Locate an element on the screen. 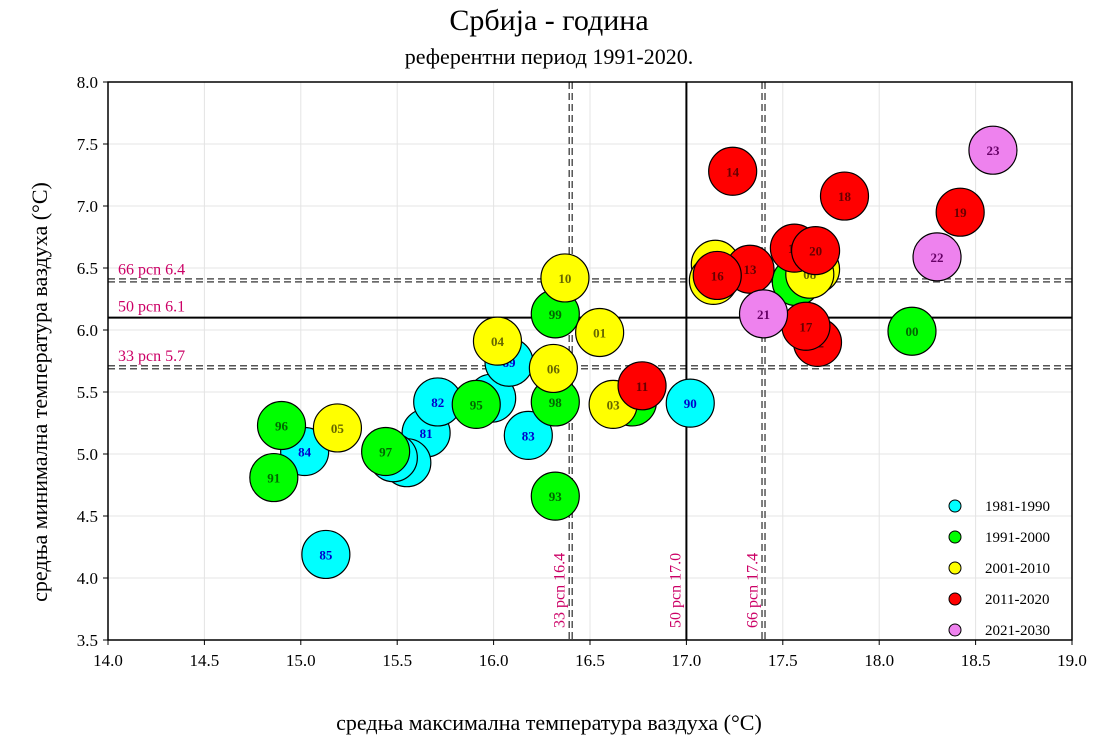 This screenshot has width=1098, height=754. data-label: 96 is located at coordinates (282, 425).